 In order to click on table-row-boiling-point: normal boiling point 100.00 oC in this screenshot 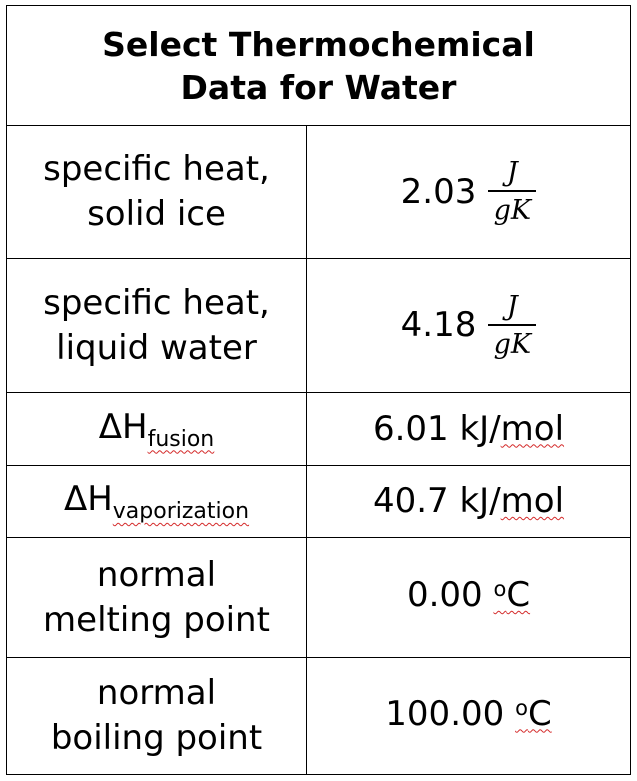, I will do `click(318, 716)`.